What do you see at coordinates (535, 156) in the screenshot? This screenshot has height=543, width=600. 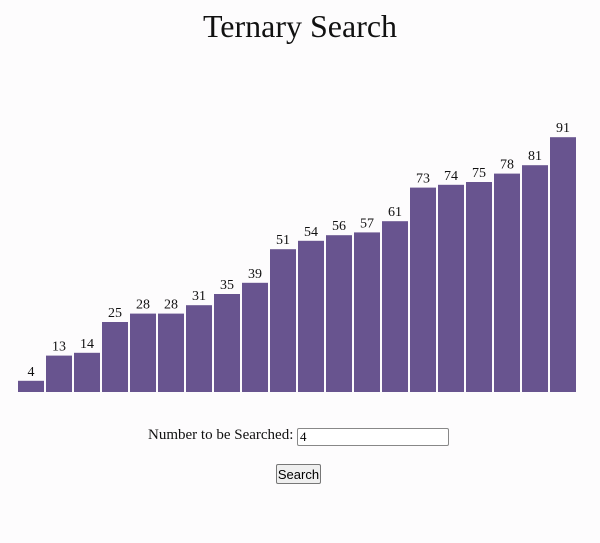 I see `bar-label: 81` at bounding box center [535, 156].